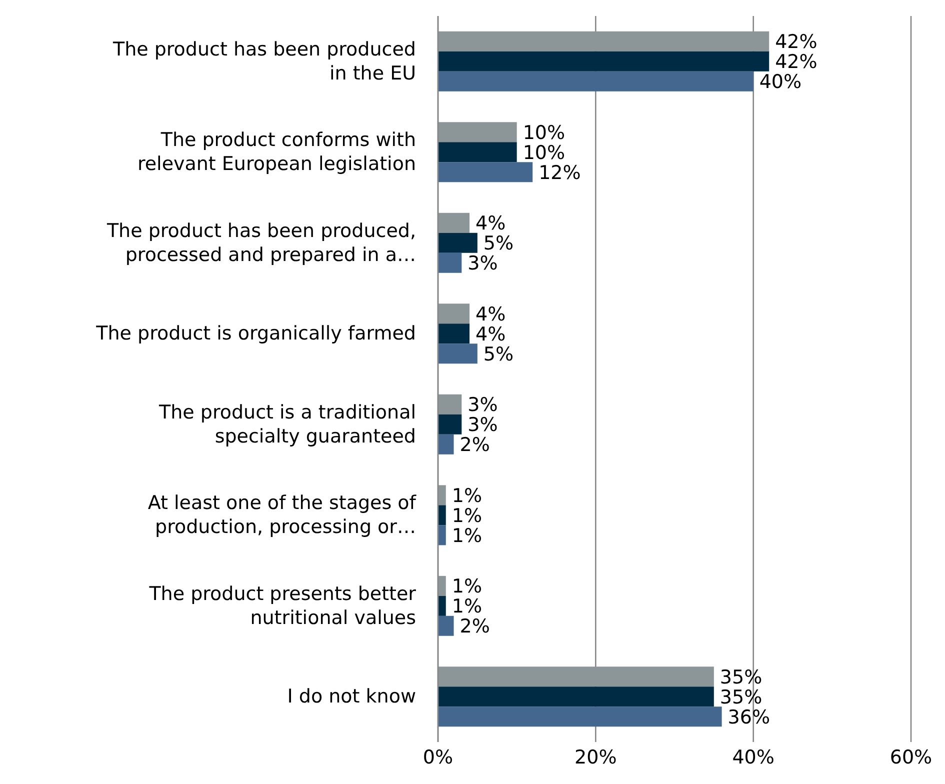 The height and width of the screenshot is (784, 945). What do you see at coordinates (264, 61) in the screenshot?
I see `y-tick-label: The product has been produced in the EU` at bounding box center [264, 61].